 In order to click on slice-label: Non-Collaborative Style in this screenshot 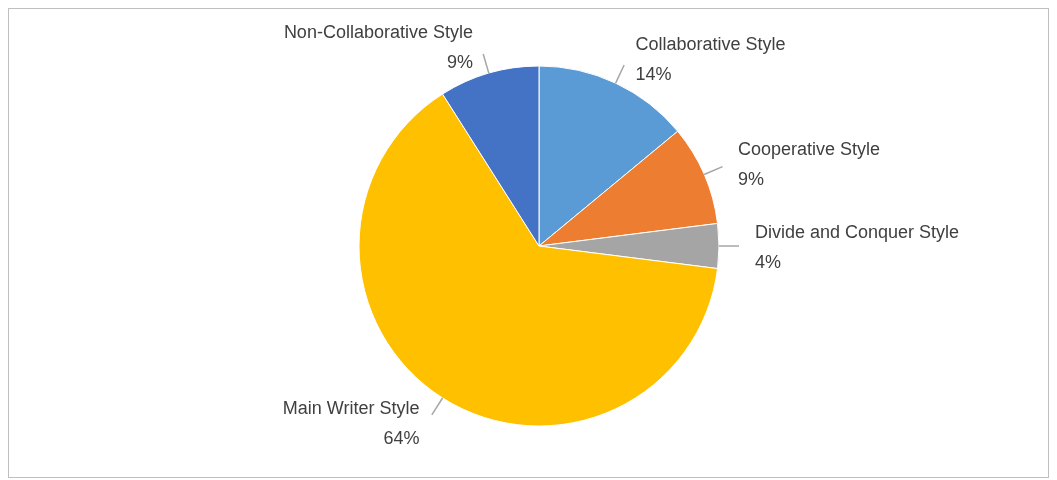, I will do `click(378, 32)`.